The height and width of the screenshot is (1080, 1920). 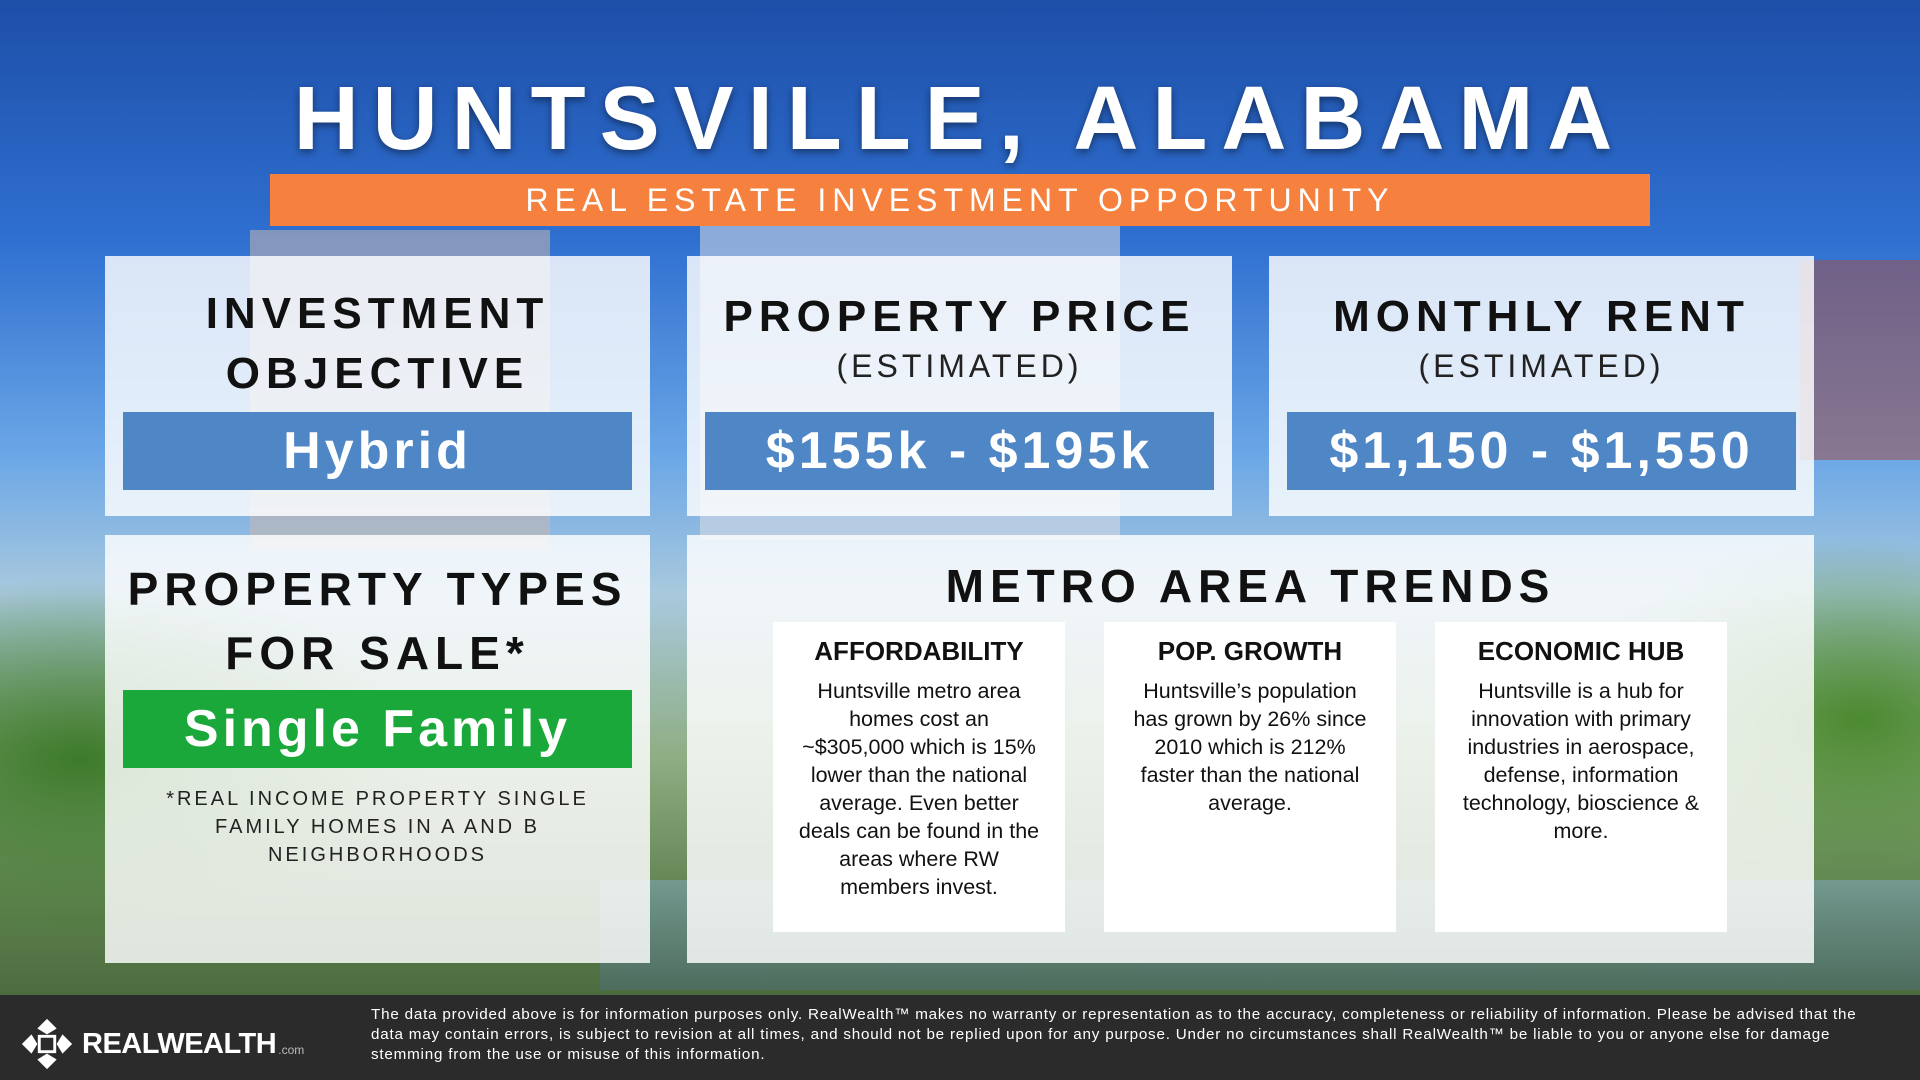 What do you see at coordinates (960, 119) in the screenshot?
I see `page-title: HUNTSVILLE, ALABAMA` at bounding box center [960, 119].